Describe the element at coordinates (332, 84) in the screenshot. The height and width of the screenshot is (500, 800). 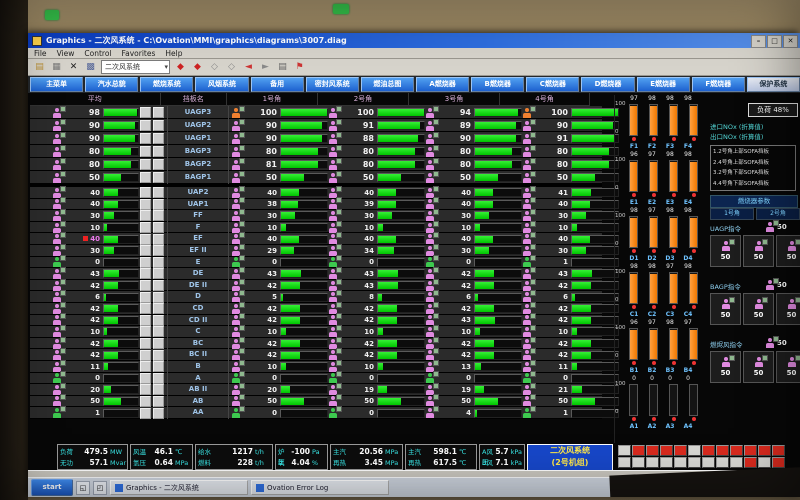
I see `tab-6: 密封风系统` at that location.